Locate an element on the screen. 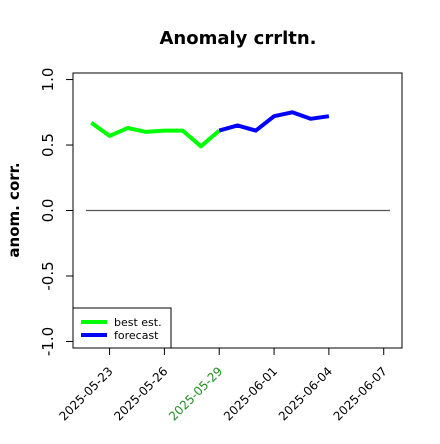 The width and height of the screenshot is (440, 444). y-tick-label: 1.0 is located at coordinates (48, 80).